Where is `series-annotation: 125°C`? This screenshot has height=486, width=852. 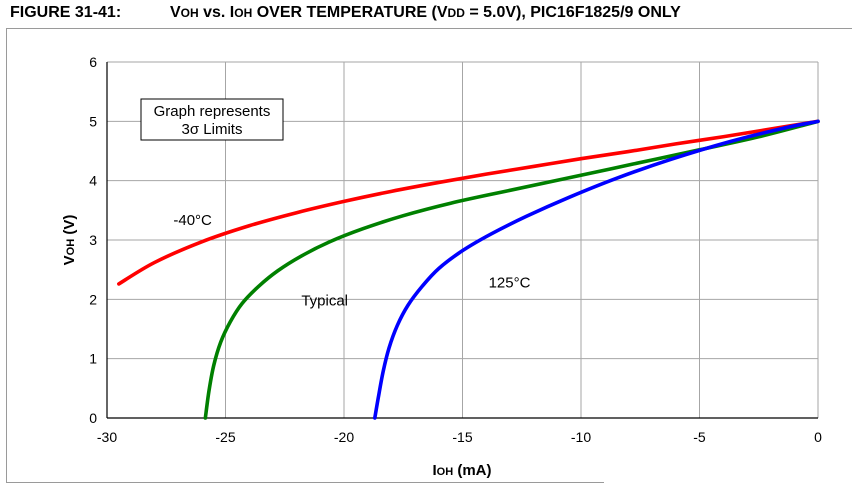
series-annotation: 125°C is located at coordinates (510, 282).